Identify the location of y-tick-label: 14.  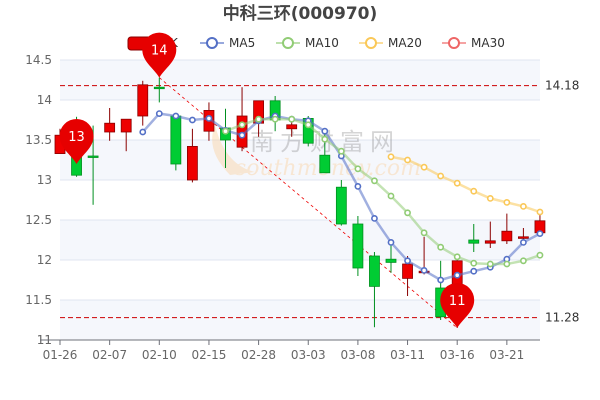
(44, 100).